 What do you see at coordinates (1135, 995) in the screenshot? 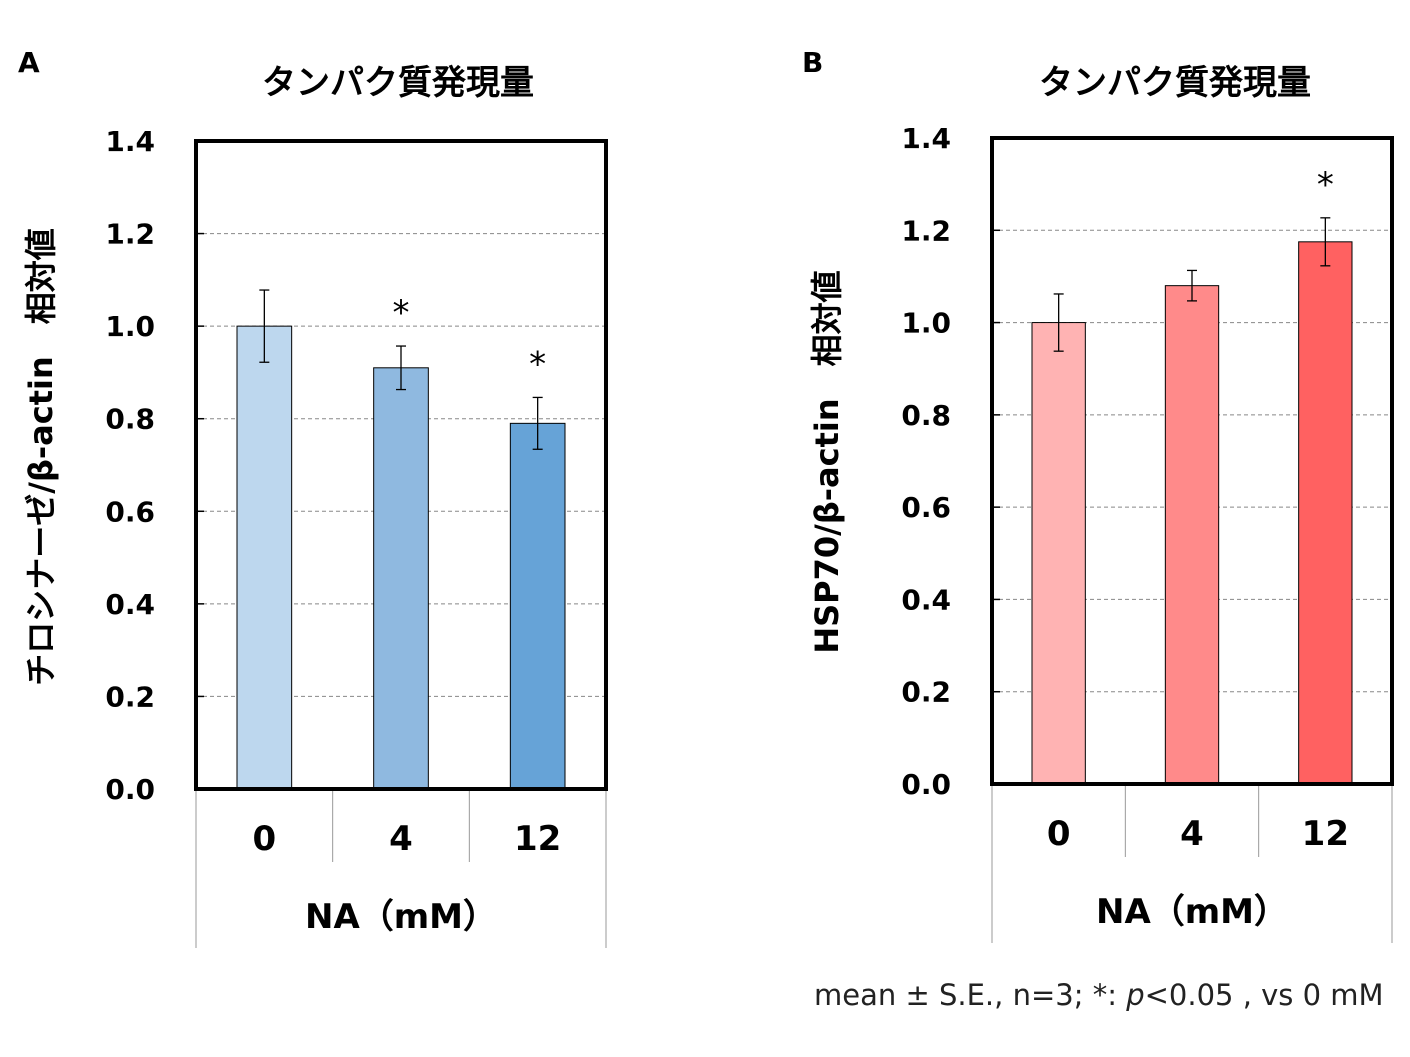
I see `footnote-p: p` at bounding box center [1135, 995].